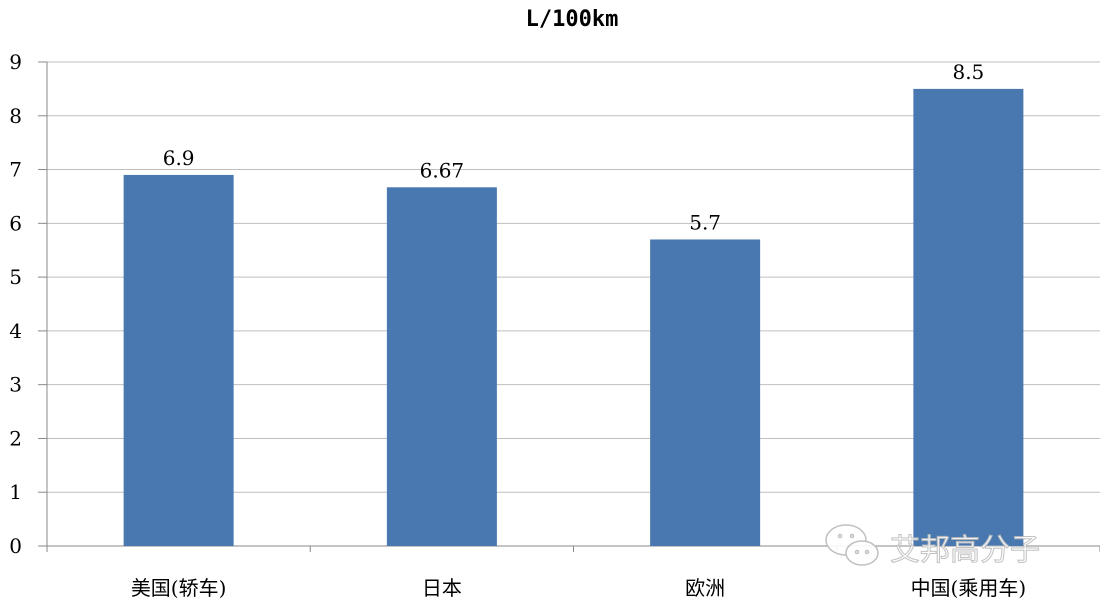  What do you see at coordinates (965, 550) in the screenshot?
I see `watermark-text: 艾邦高分子` at bounding box center [965, 550].